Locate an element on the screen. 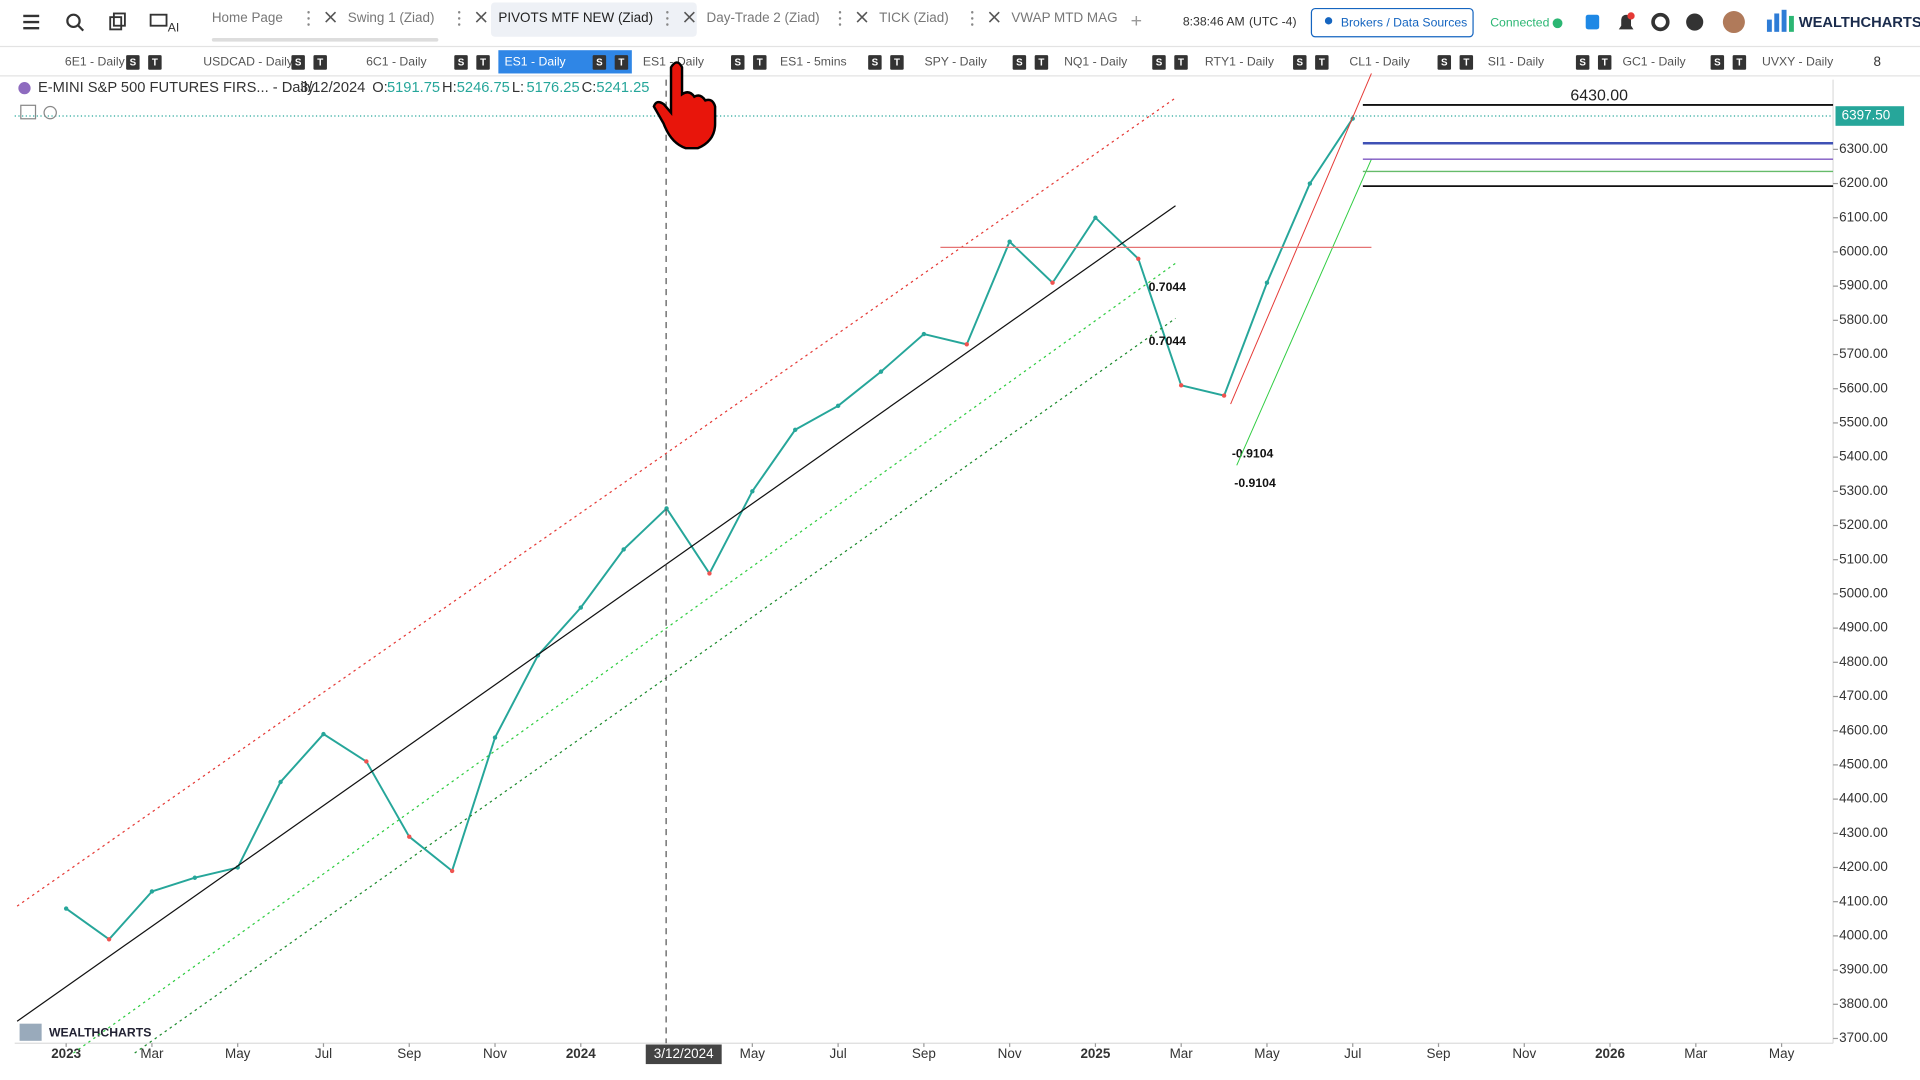 The height and width of the screenshot is (1080, 1920). settings-icon is located at coordinates (1660, 22).